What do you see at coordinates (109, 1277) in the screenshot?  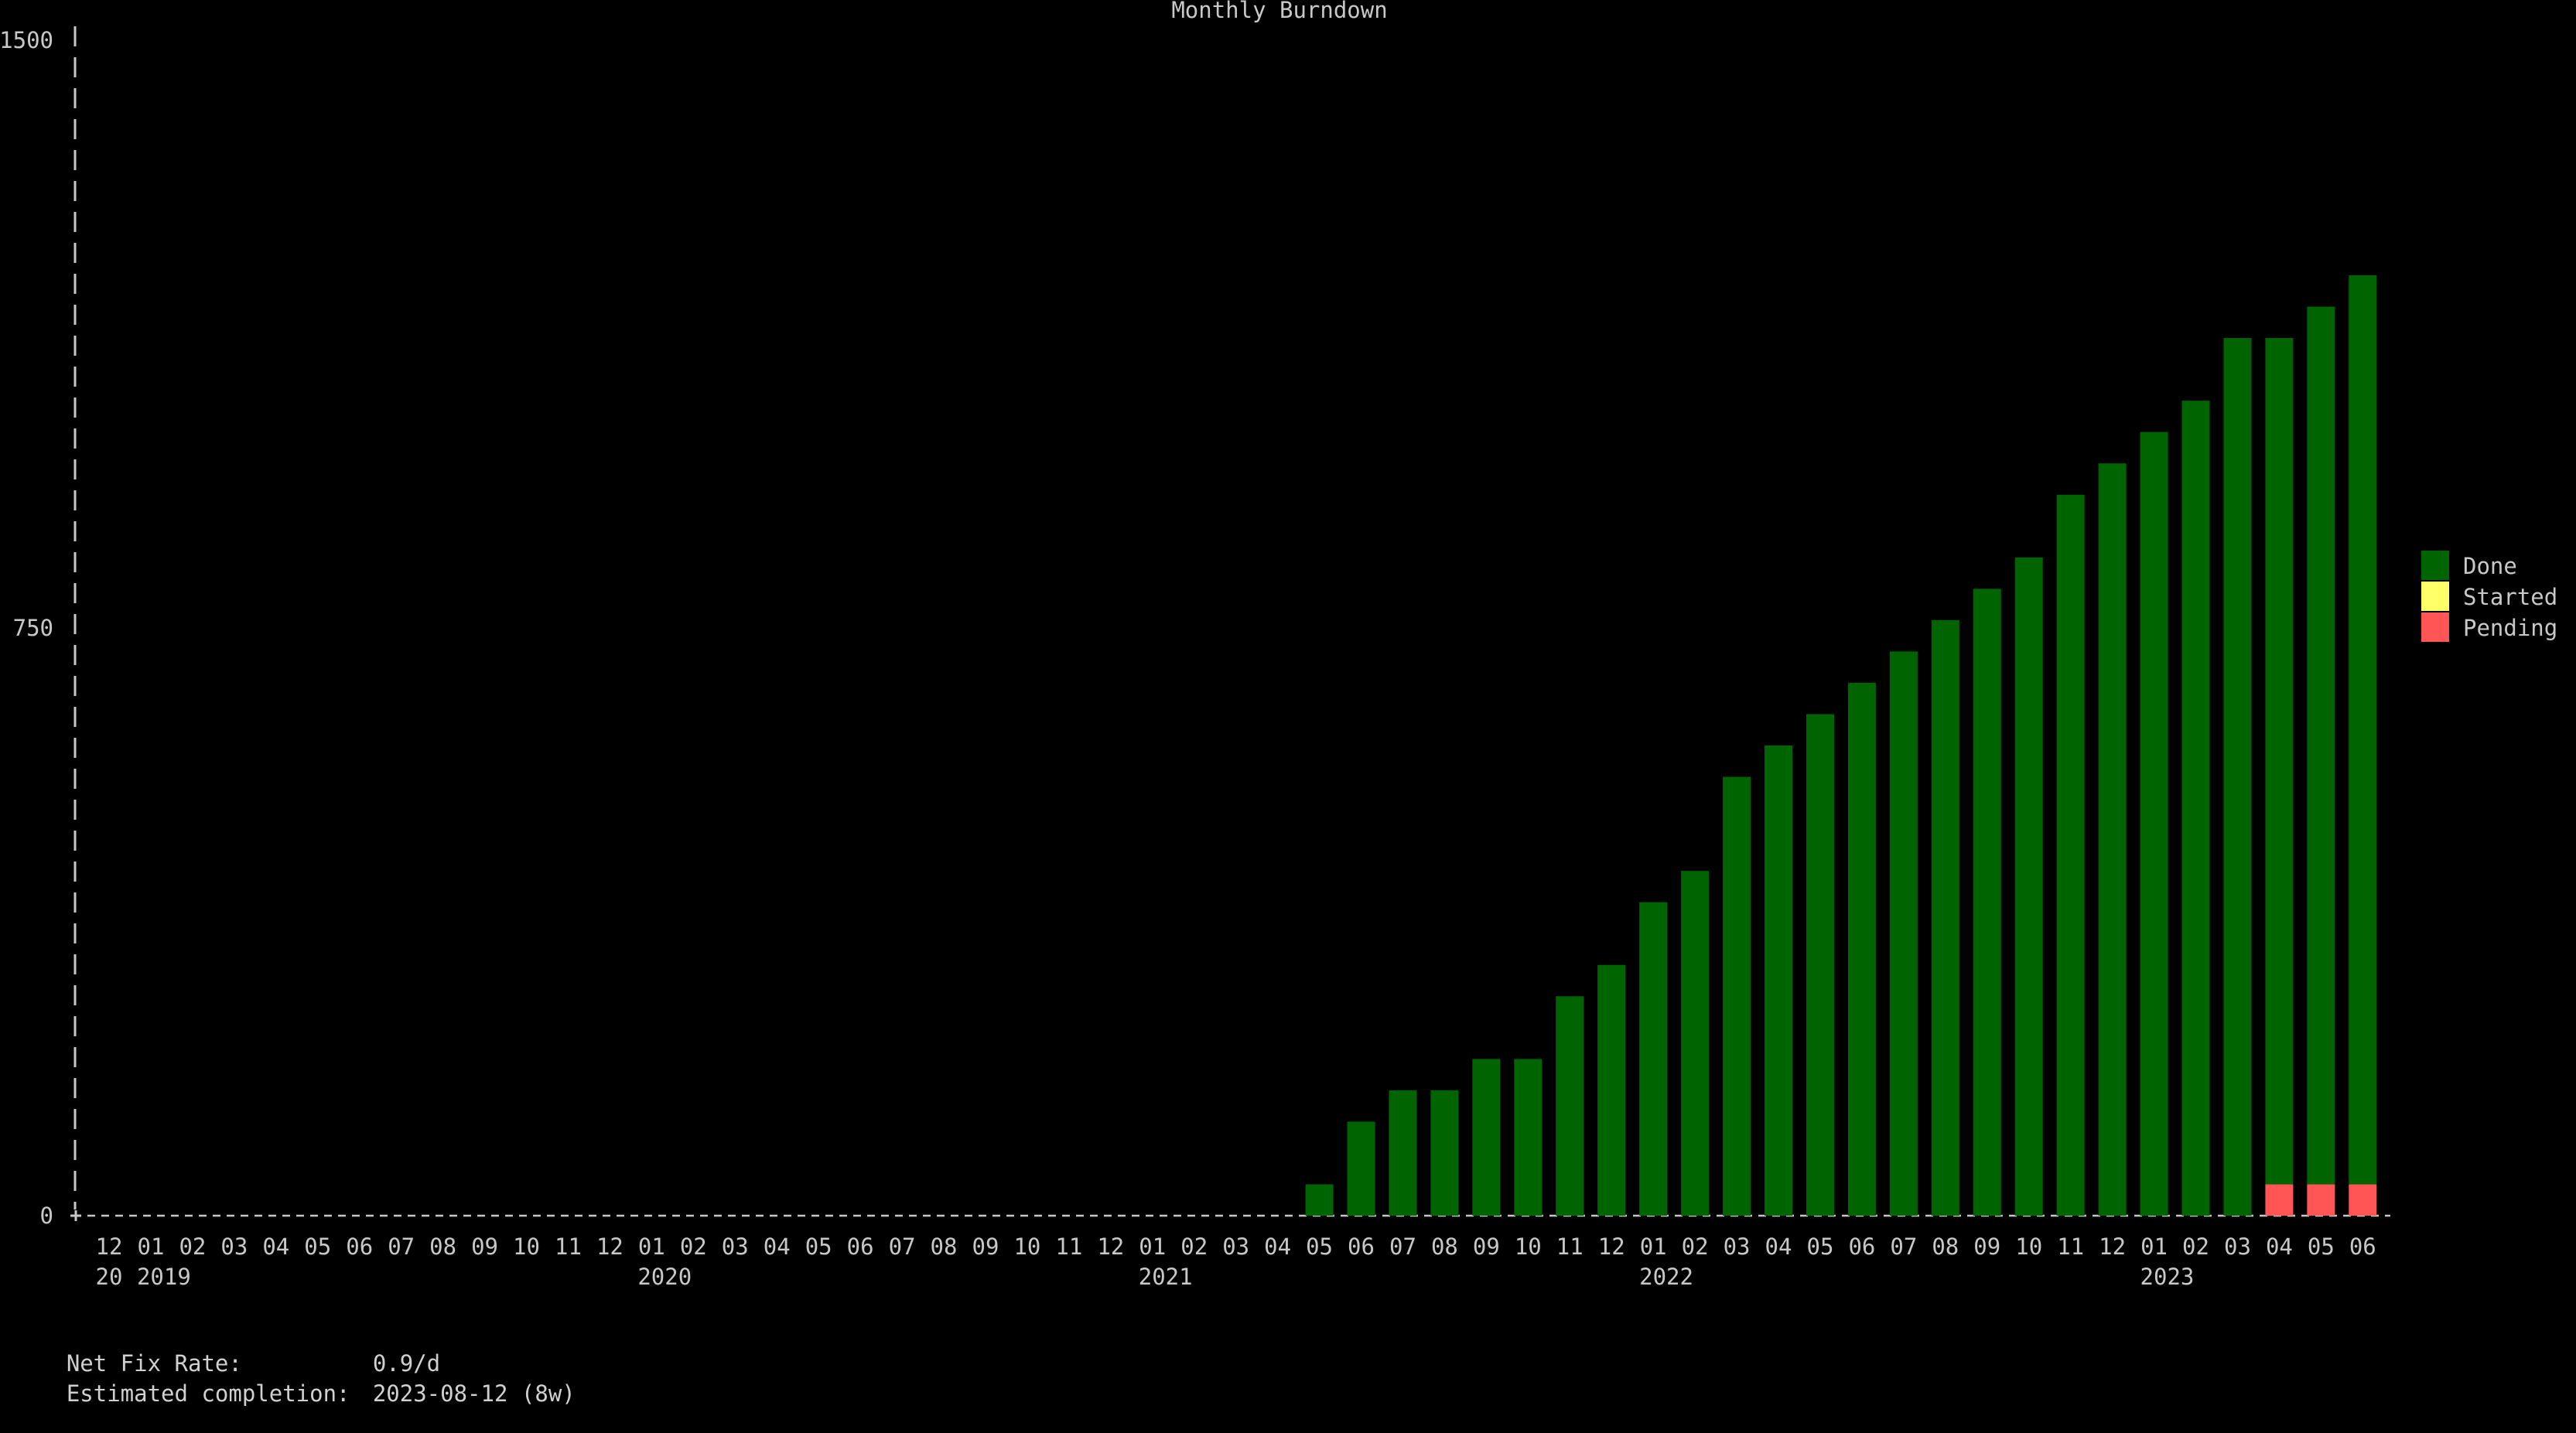 I see `x-year-label: 20` at bounding box center [109, 1277].